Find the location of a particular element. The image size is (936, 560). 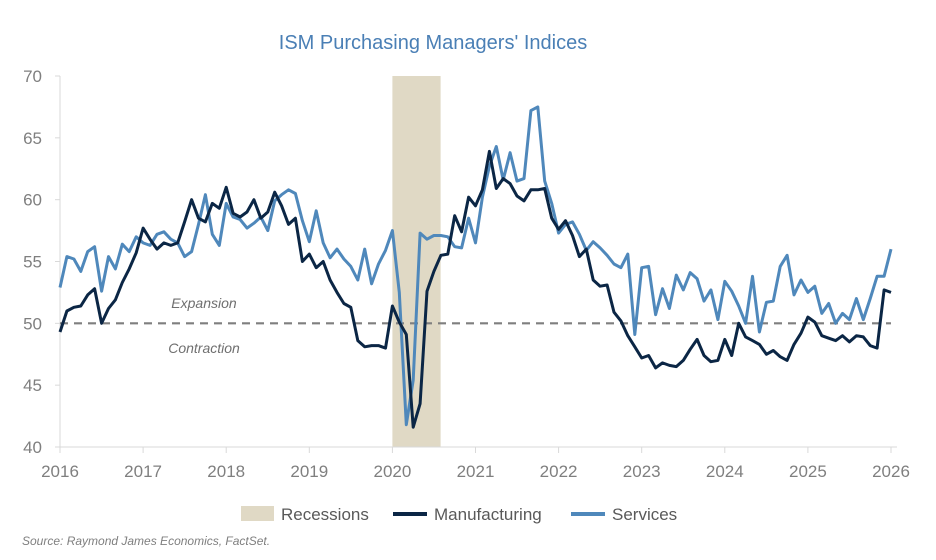

x-tick-label: 2021 is located at coordinates (476, 471).